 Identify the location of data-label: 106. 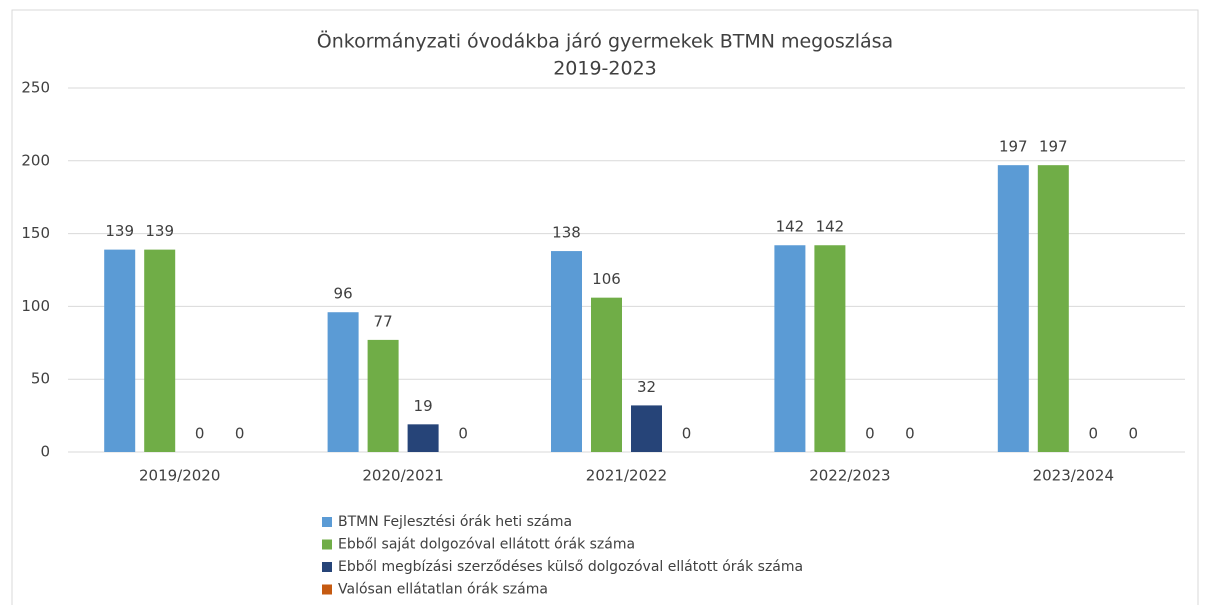
(606, 279).